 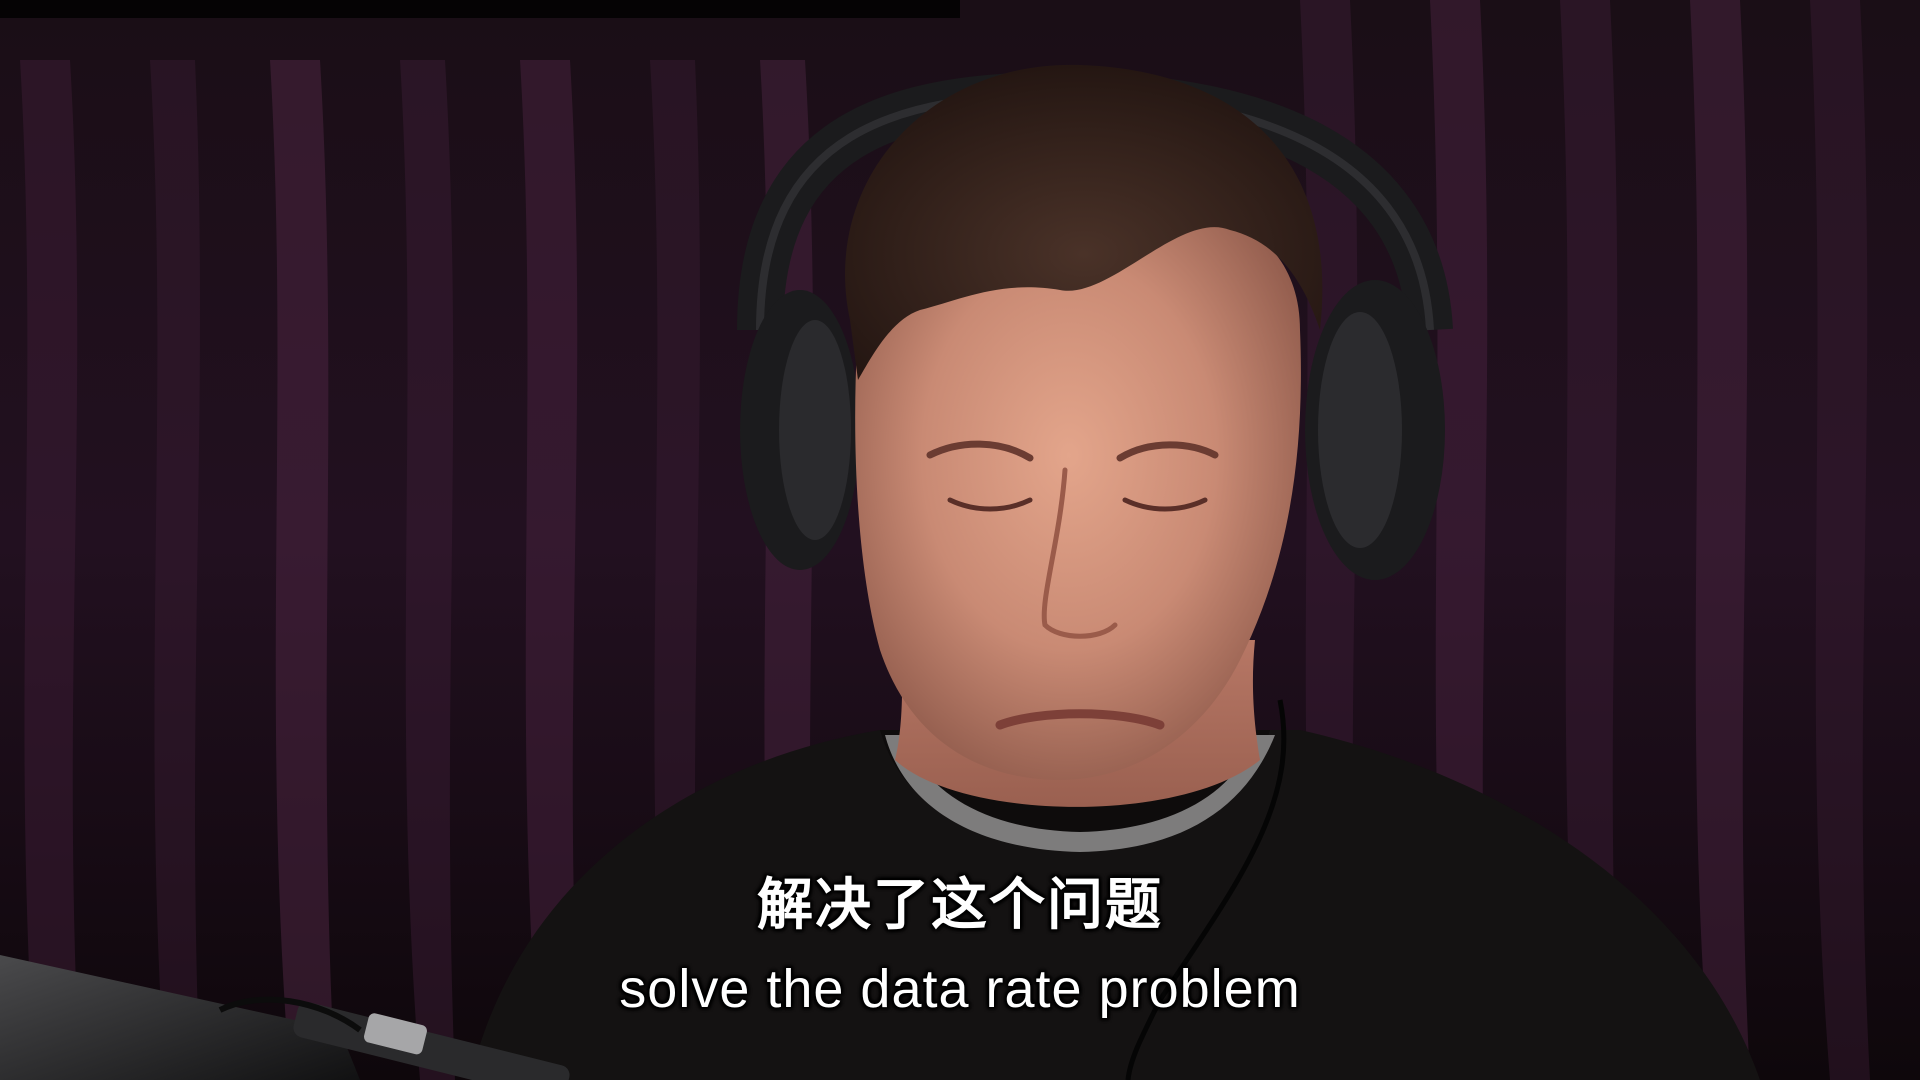 I want to click on person-face, so click(x=1078, y=485).